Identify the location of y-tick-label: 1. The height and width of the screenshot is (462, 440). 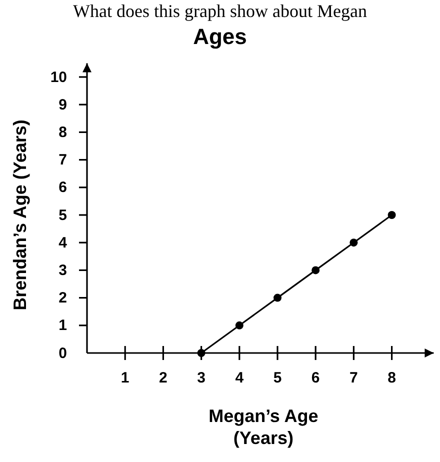
(62, 325).